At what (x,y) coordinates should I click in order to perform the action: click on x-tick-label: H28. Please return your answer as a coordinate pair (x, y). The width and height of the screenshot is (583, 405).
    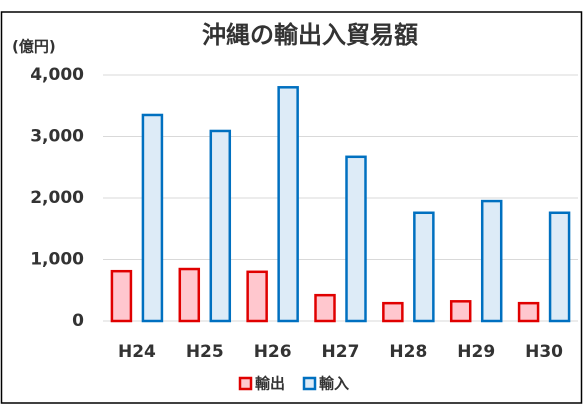
    Looking at the image, I should click on (408, 352).